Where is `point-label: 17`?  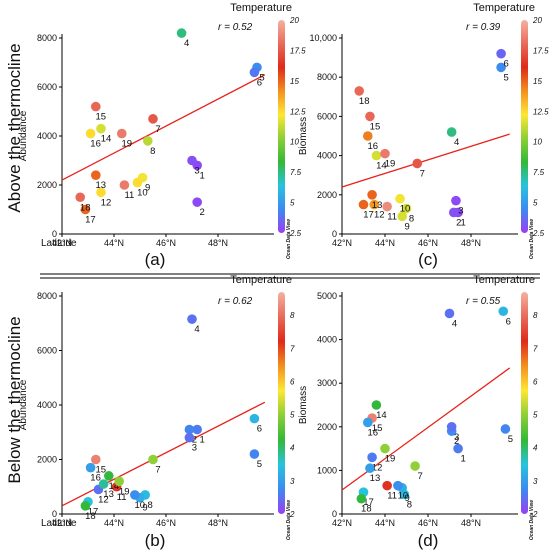
point-label: 17 is located at coordinates (93, 512).